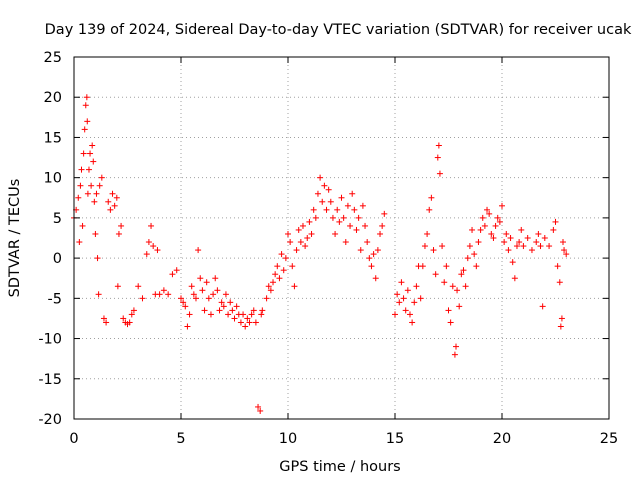  What do you see at coordinates (55, 299) in the screenshot?
I see `y-tick-label: -5` at bounding box center [55, 299].